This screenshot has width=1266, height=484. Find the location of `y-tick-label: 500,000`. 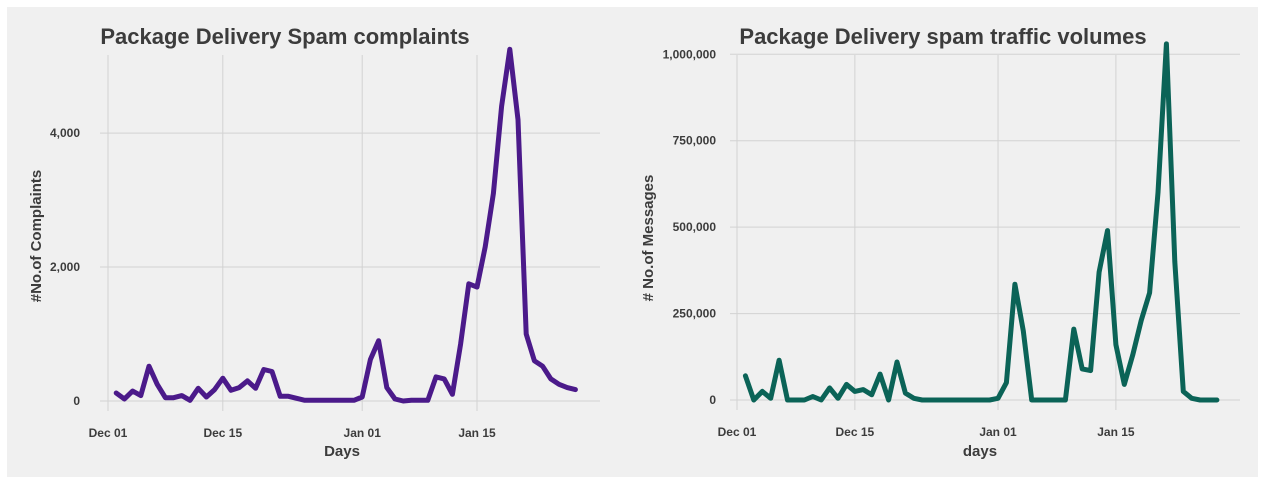

y-tick-label: 500,000 is located at coordinates (695, 227).